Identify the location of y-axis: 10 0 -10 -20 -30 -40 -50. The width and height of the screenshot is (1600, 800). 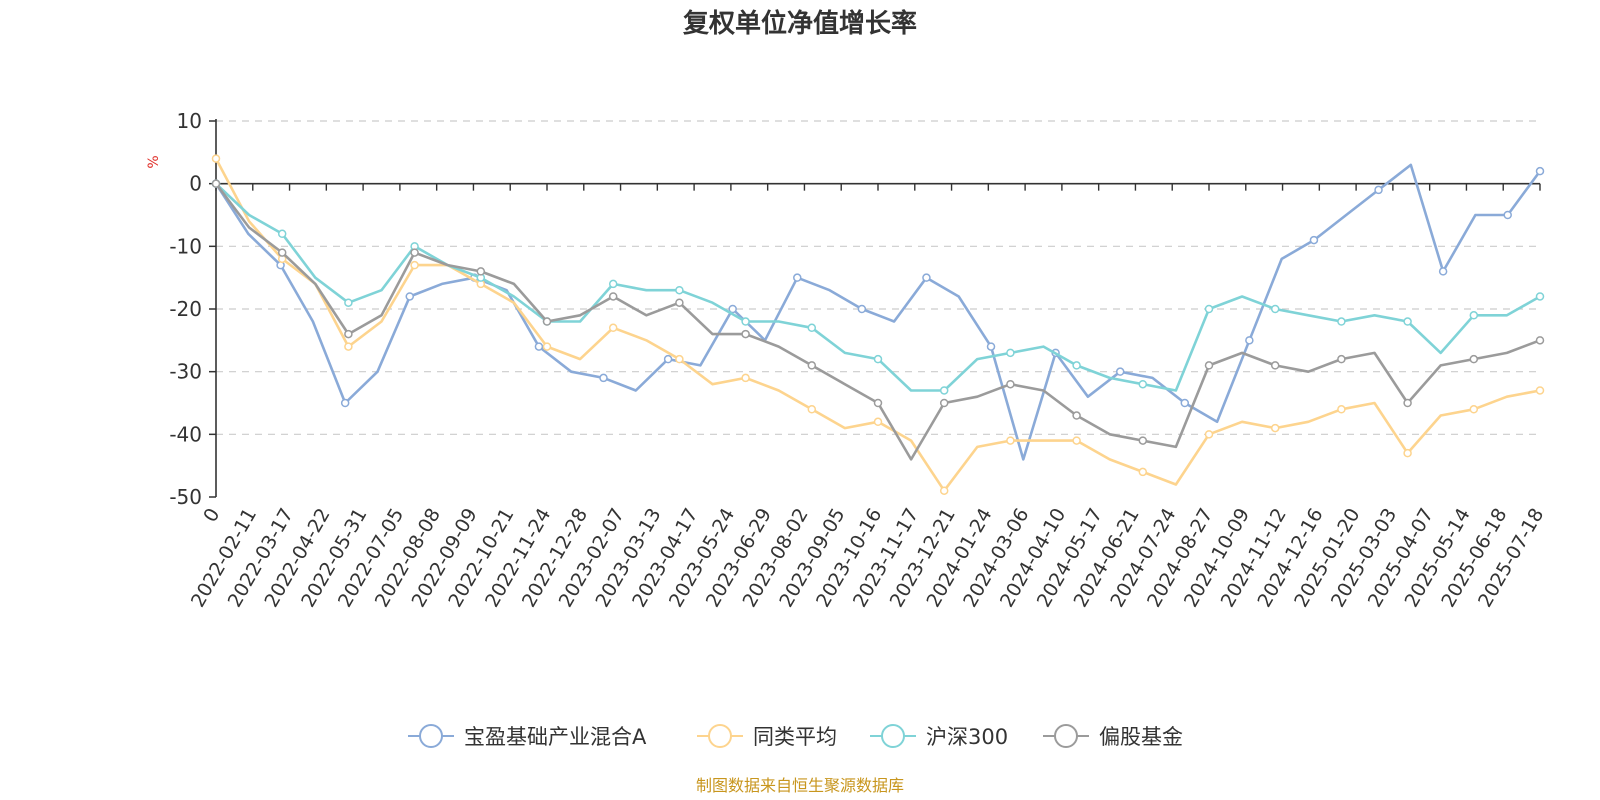
(193, 309).